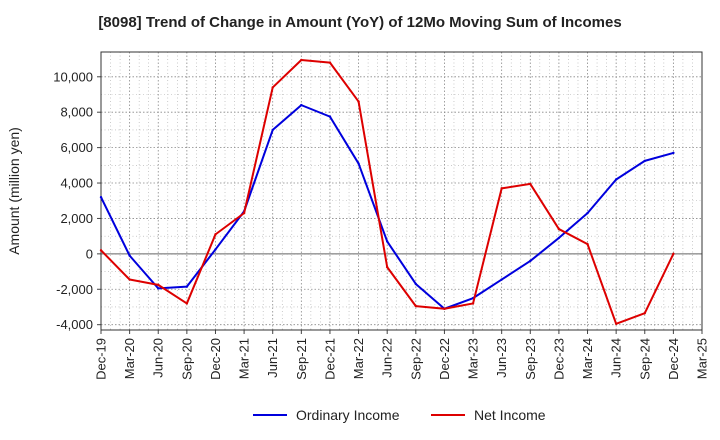  Describe the element at coordinates (74, 289) in the screenshot. I see `y-tick-label: -2,000` at that location.